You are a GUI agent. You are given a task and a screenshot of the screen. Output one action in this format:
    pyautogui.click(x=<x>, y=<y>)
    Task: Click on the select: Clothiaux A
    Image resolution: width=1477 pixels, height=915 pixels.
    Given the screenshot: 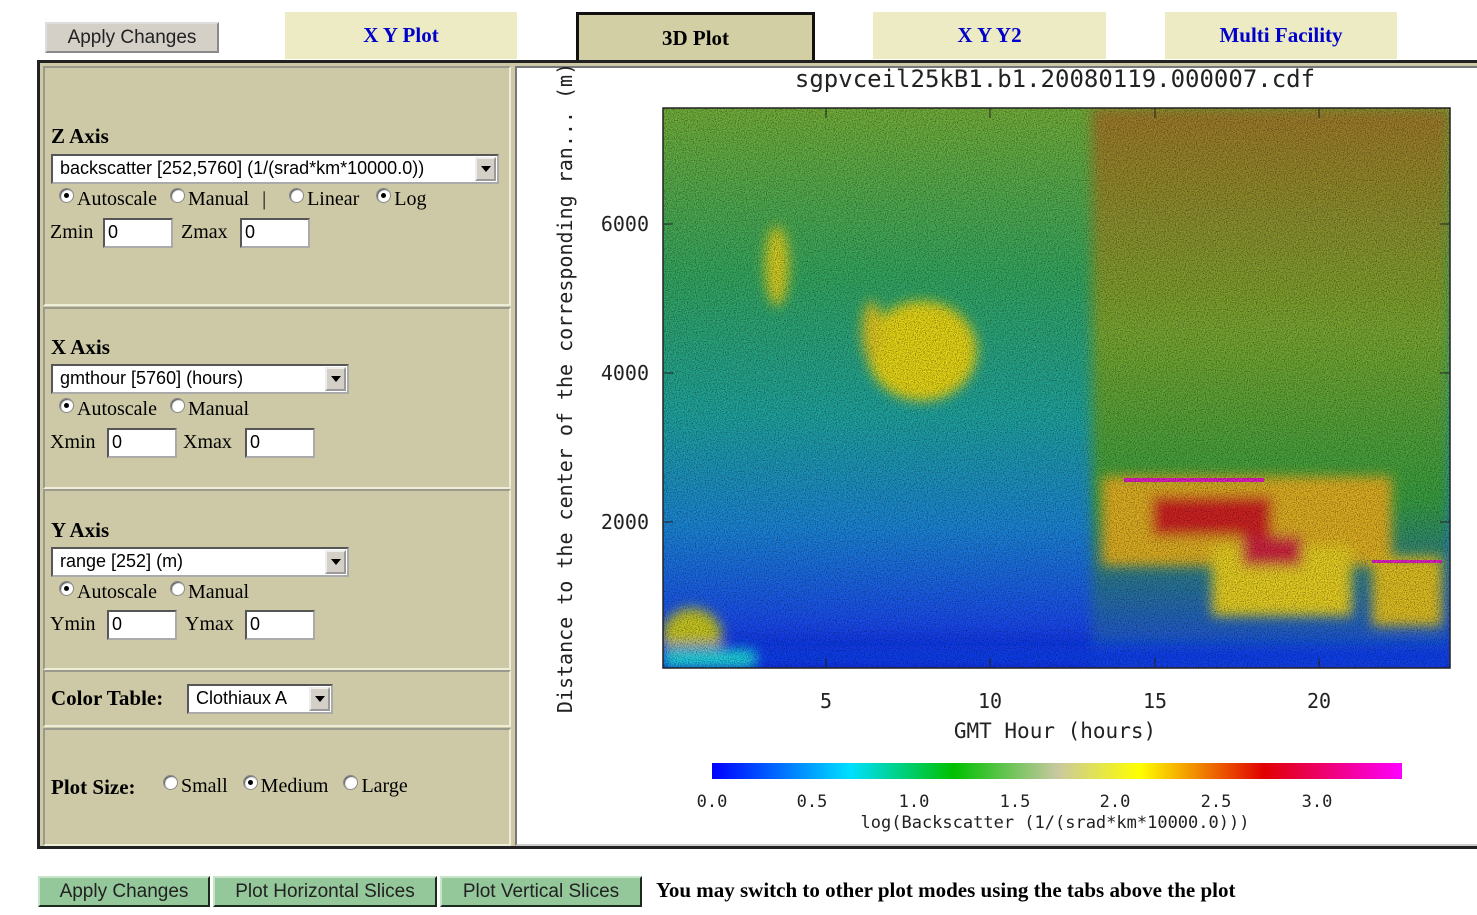 What is the action you would take?
    pyautogui.click(x=260, y=699)
    